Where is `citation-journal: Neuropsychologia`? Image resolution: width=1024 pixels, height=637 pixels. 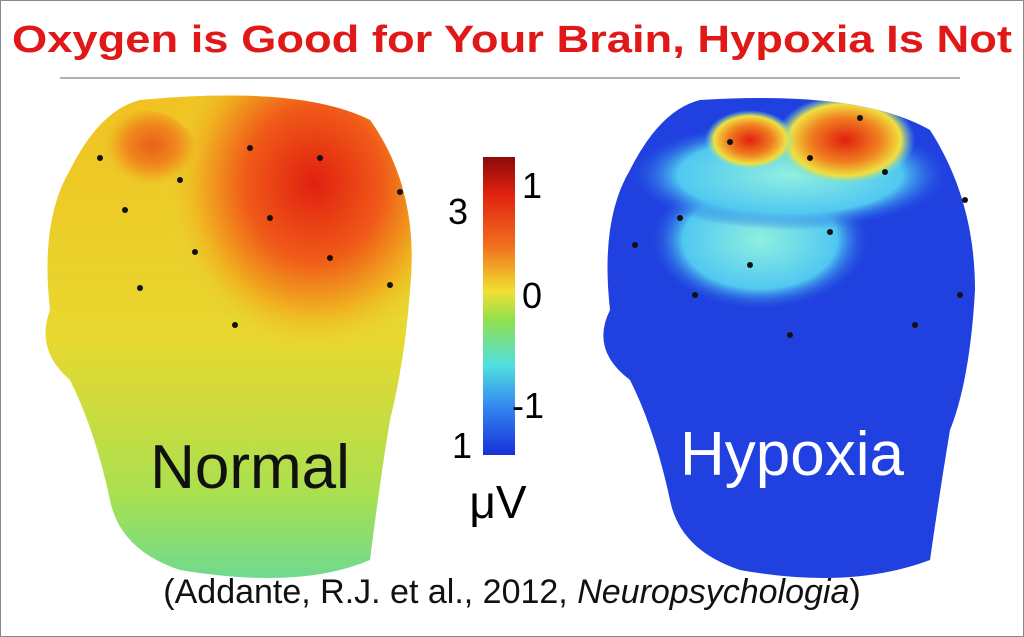
citation-journal: Neuropsychologia is located at coordinates (713, 592).